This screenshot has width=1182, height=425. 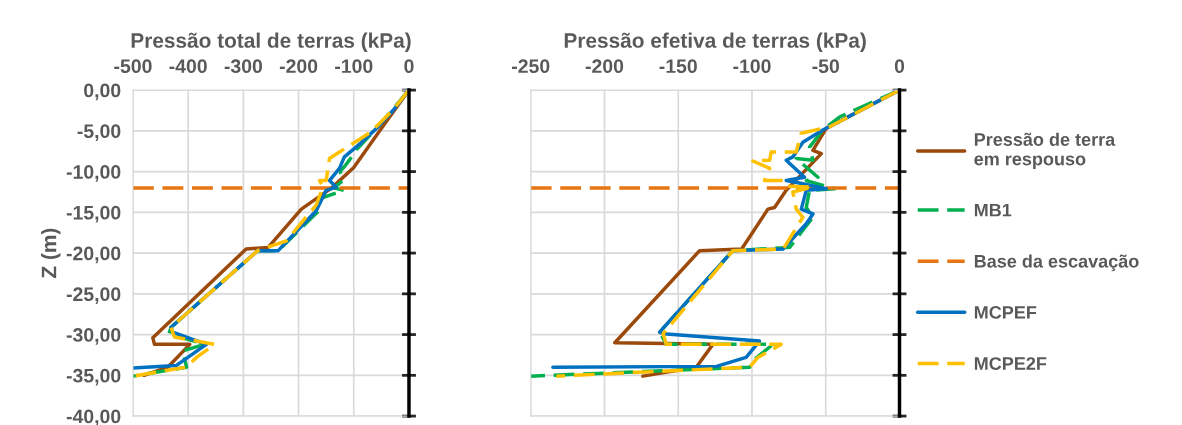 What do you see at coordinates (1056, 263) in the screenshot?
I see `legend-label: Base da escavação` at bounding box center [1056, 263].